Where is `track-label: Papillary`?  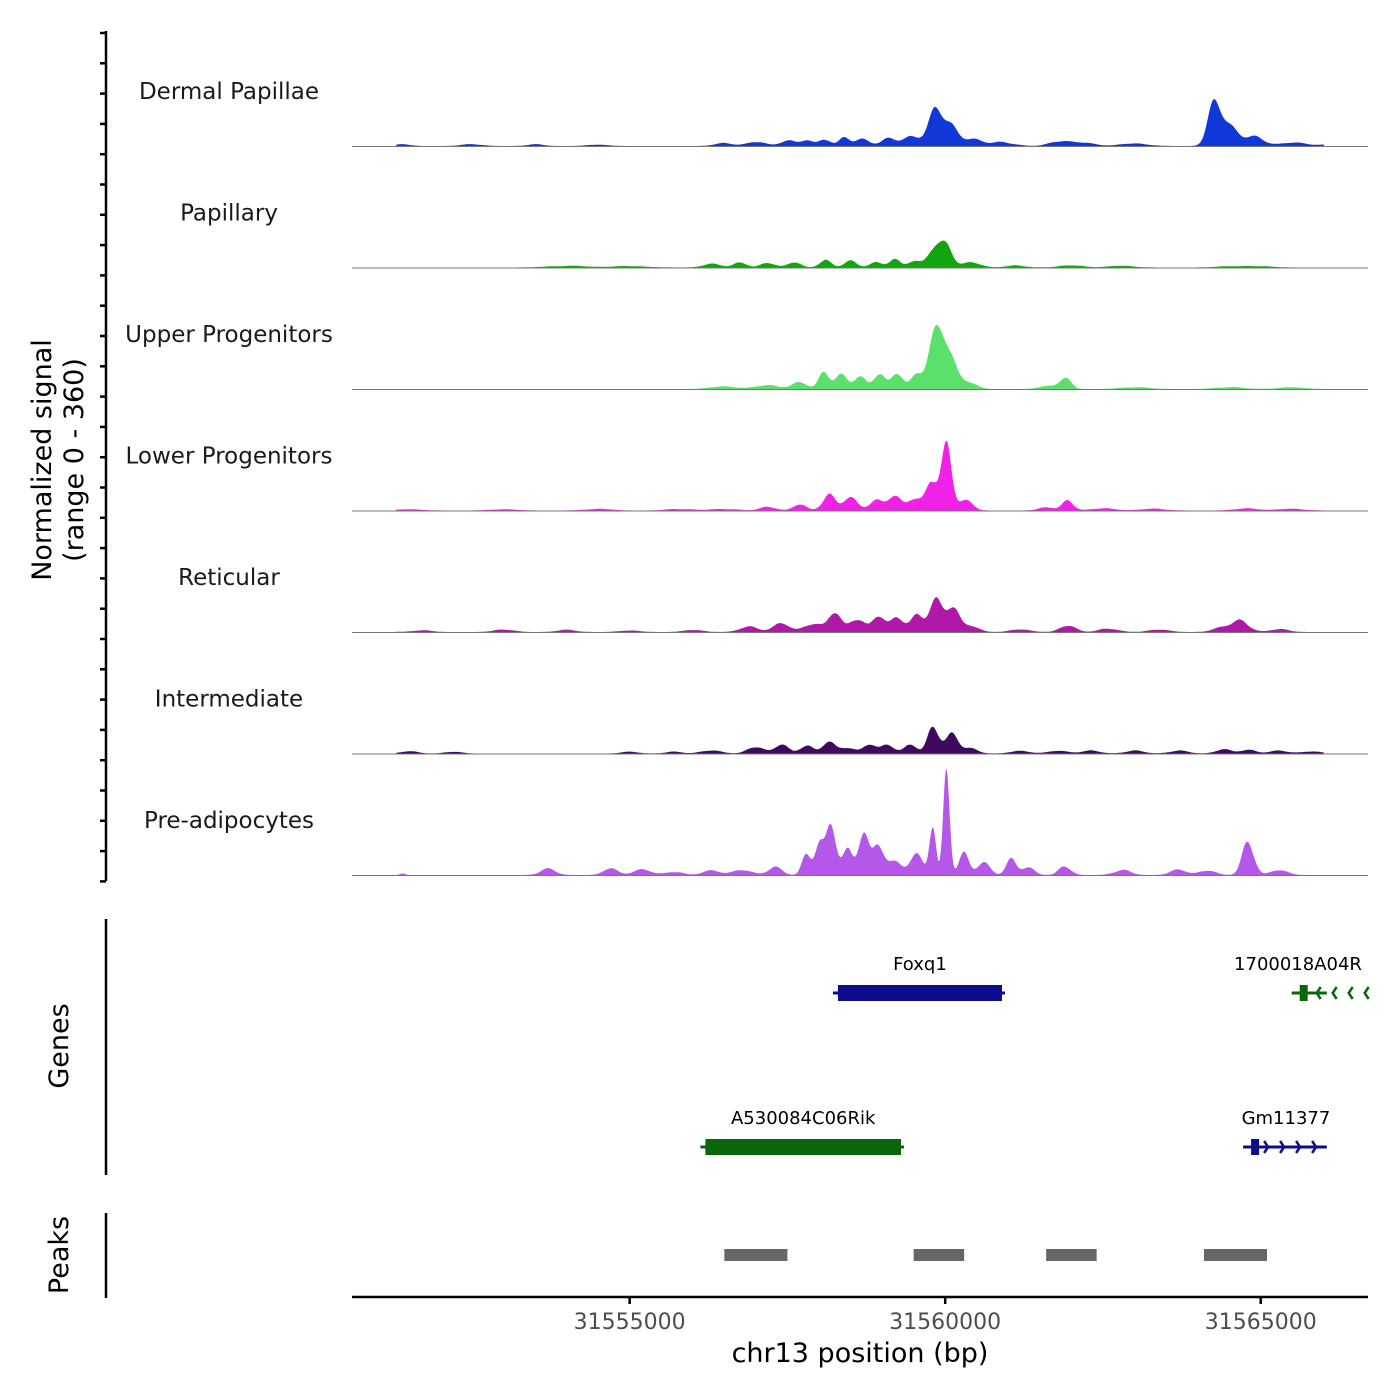
track-label: Papillary is located at coordinates (229, 214).